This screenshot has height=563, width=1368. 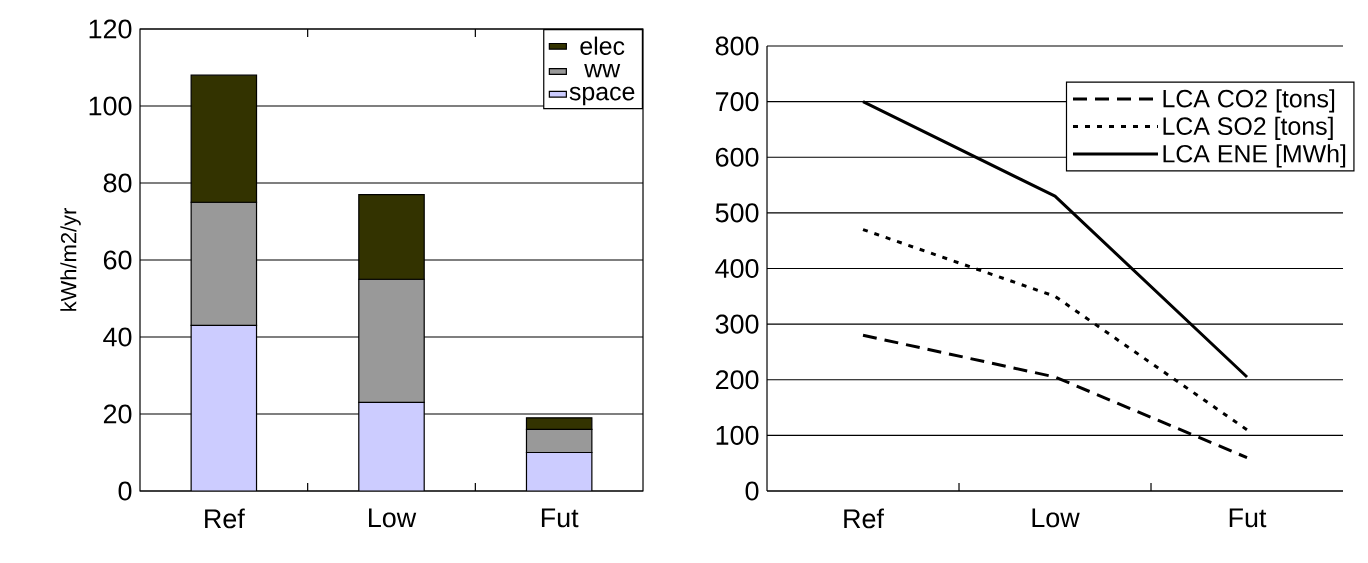 What do you see at coordinates (737, 102) in the screenshot?
I see `y-tick-label: 700` at bounding box center [737, 102].